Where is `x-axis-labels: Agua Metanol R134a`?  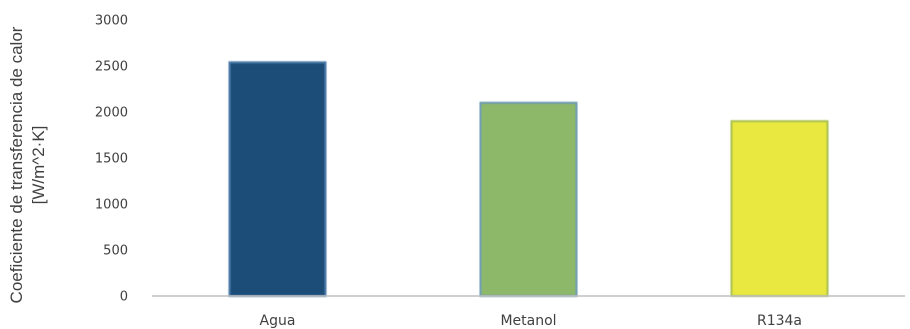
x-axis-labels: Agua Metanol R134a is located at coordinates (531, 321).